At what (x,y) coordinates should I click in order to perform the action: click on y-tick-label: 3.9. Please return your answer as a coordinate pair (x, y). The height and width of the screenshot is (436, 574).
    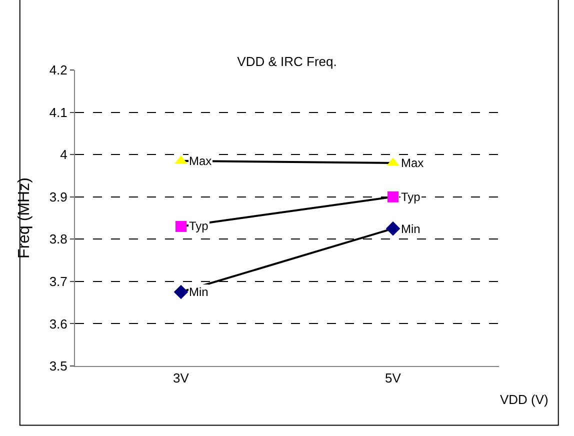
    Looking at the image, I should click on (58, 196).